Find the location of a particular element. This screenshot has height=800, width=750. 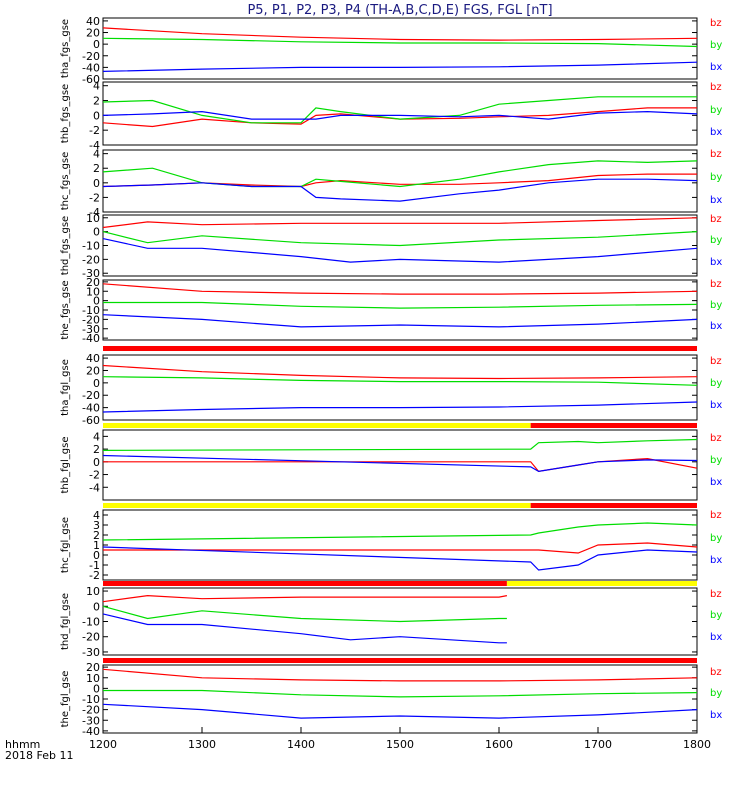

panel-thd_fgs_gse: 100-10-20-30 thd_fgs_gse bz by bx is located at coordinates (391, 246).